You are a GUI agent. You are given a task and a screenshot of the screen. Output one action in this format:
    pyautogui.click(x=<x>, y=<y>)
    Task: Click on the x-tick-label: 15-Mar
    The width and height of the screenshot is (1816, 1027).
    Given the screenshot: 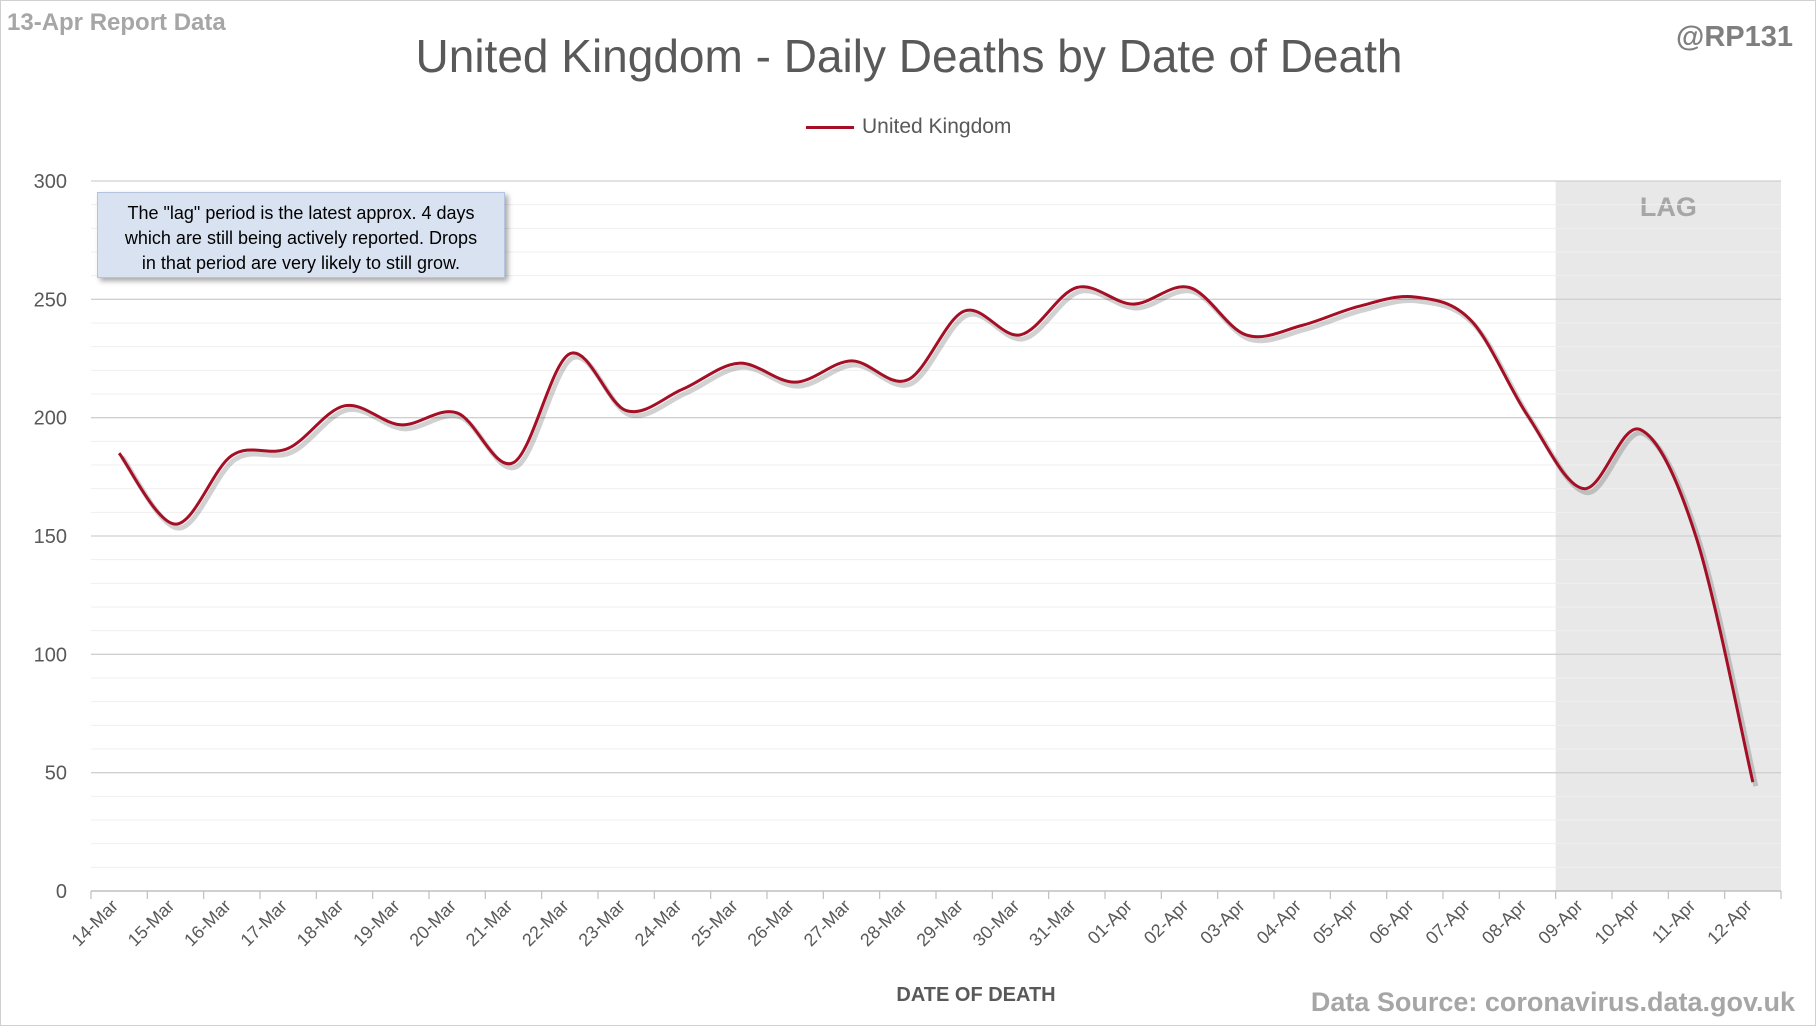 What is the action you would take?
    pyautogui.click(x=151, y=923)
    